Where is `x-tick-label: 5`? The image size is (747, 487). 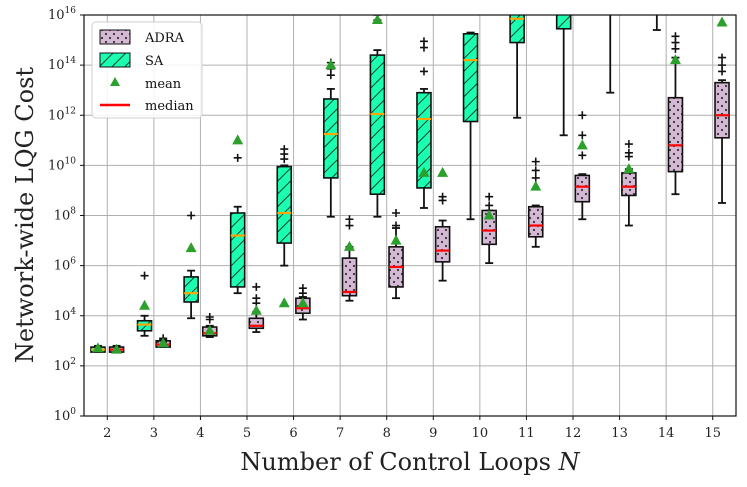
x-tick-label: 5 is located at coordinates (247, 433).